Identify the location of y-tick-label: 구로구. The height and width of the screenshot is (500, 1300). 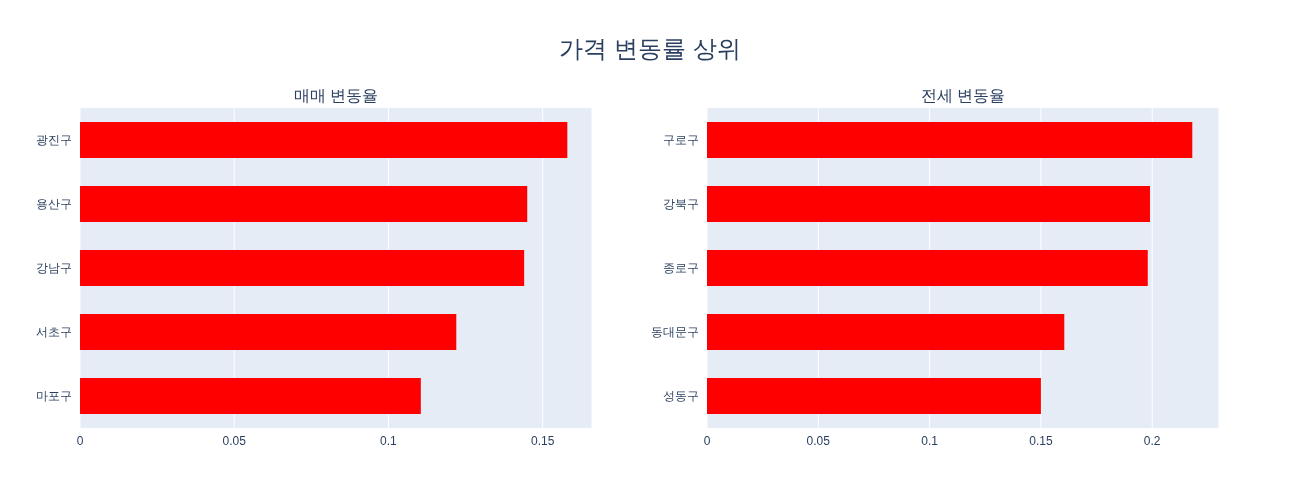
(681, 140).